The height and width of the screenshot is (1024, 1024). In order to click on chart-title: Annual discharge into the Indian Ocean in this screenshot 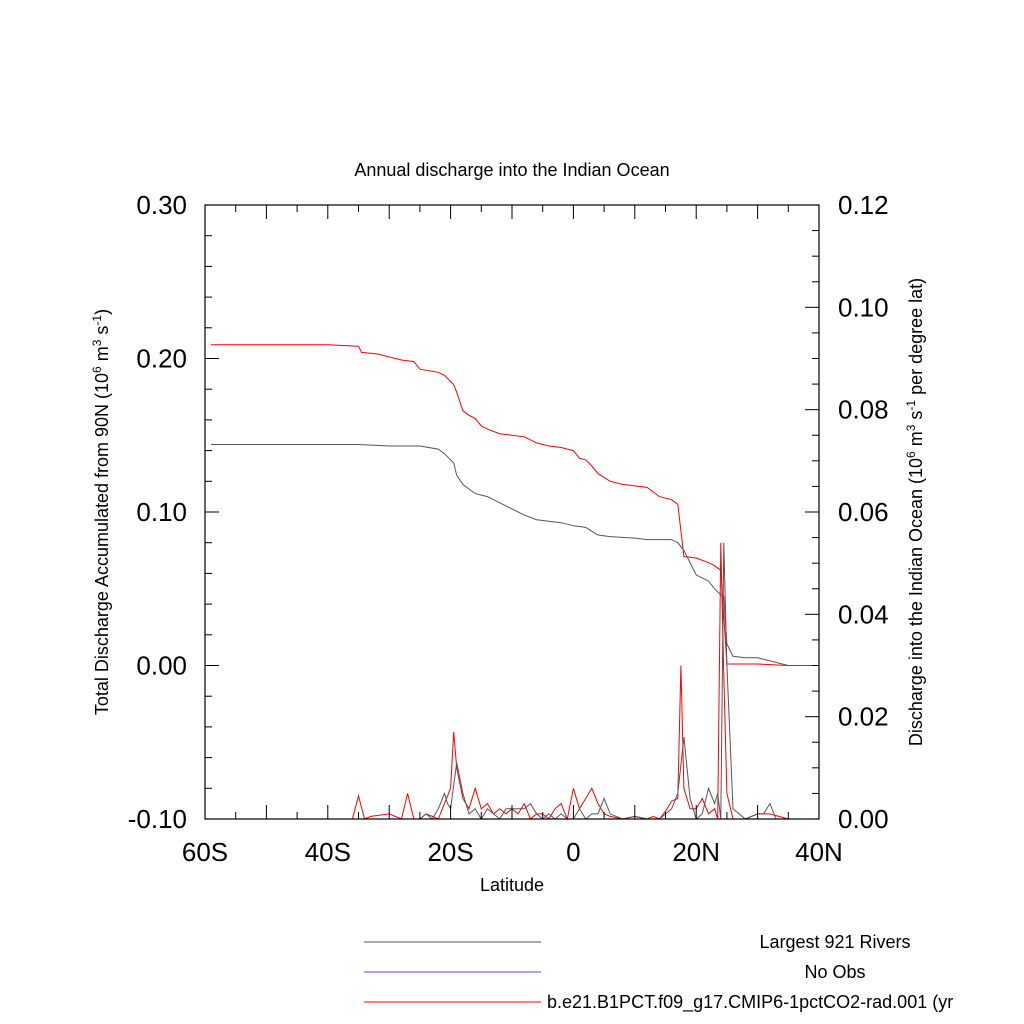, I will do `click(511, 170)`.